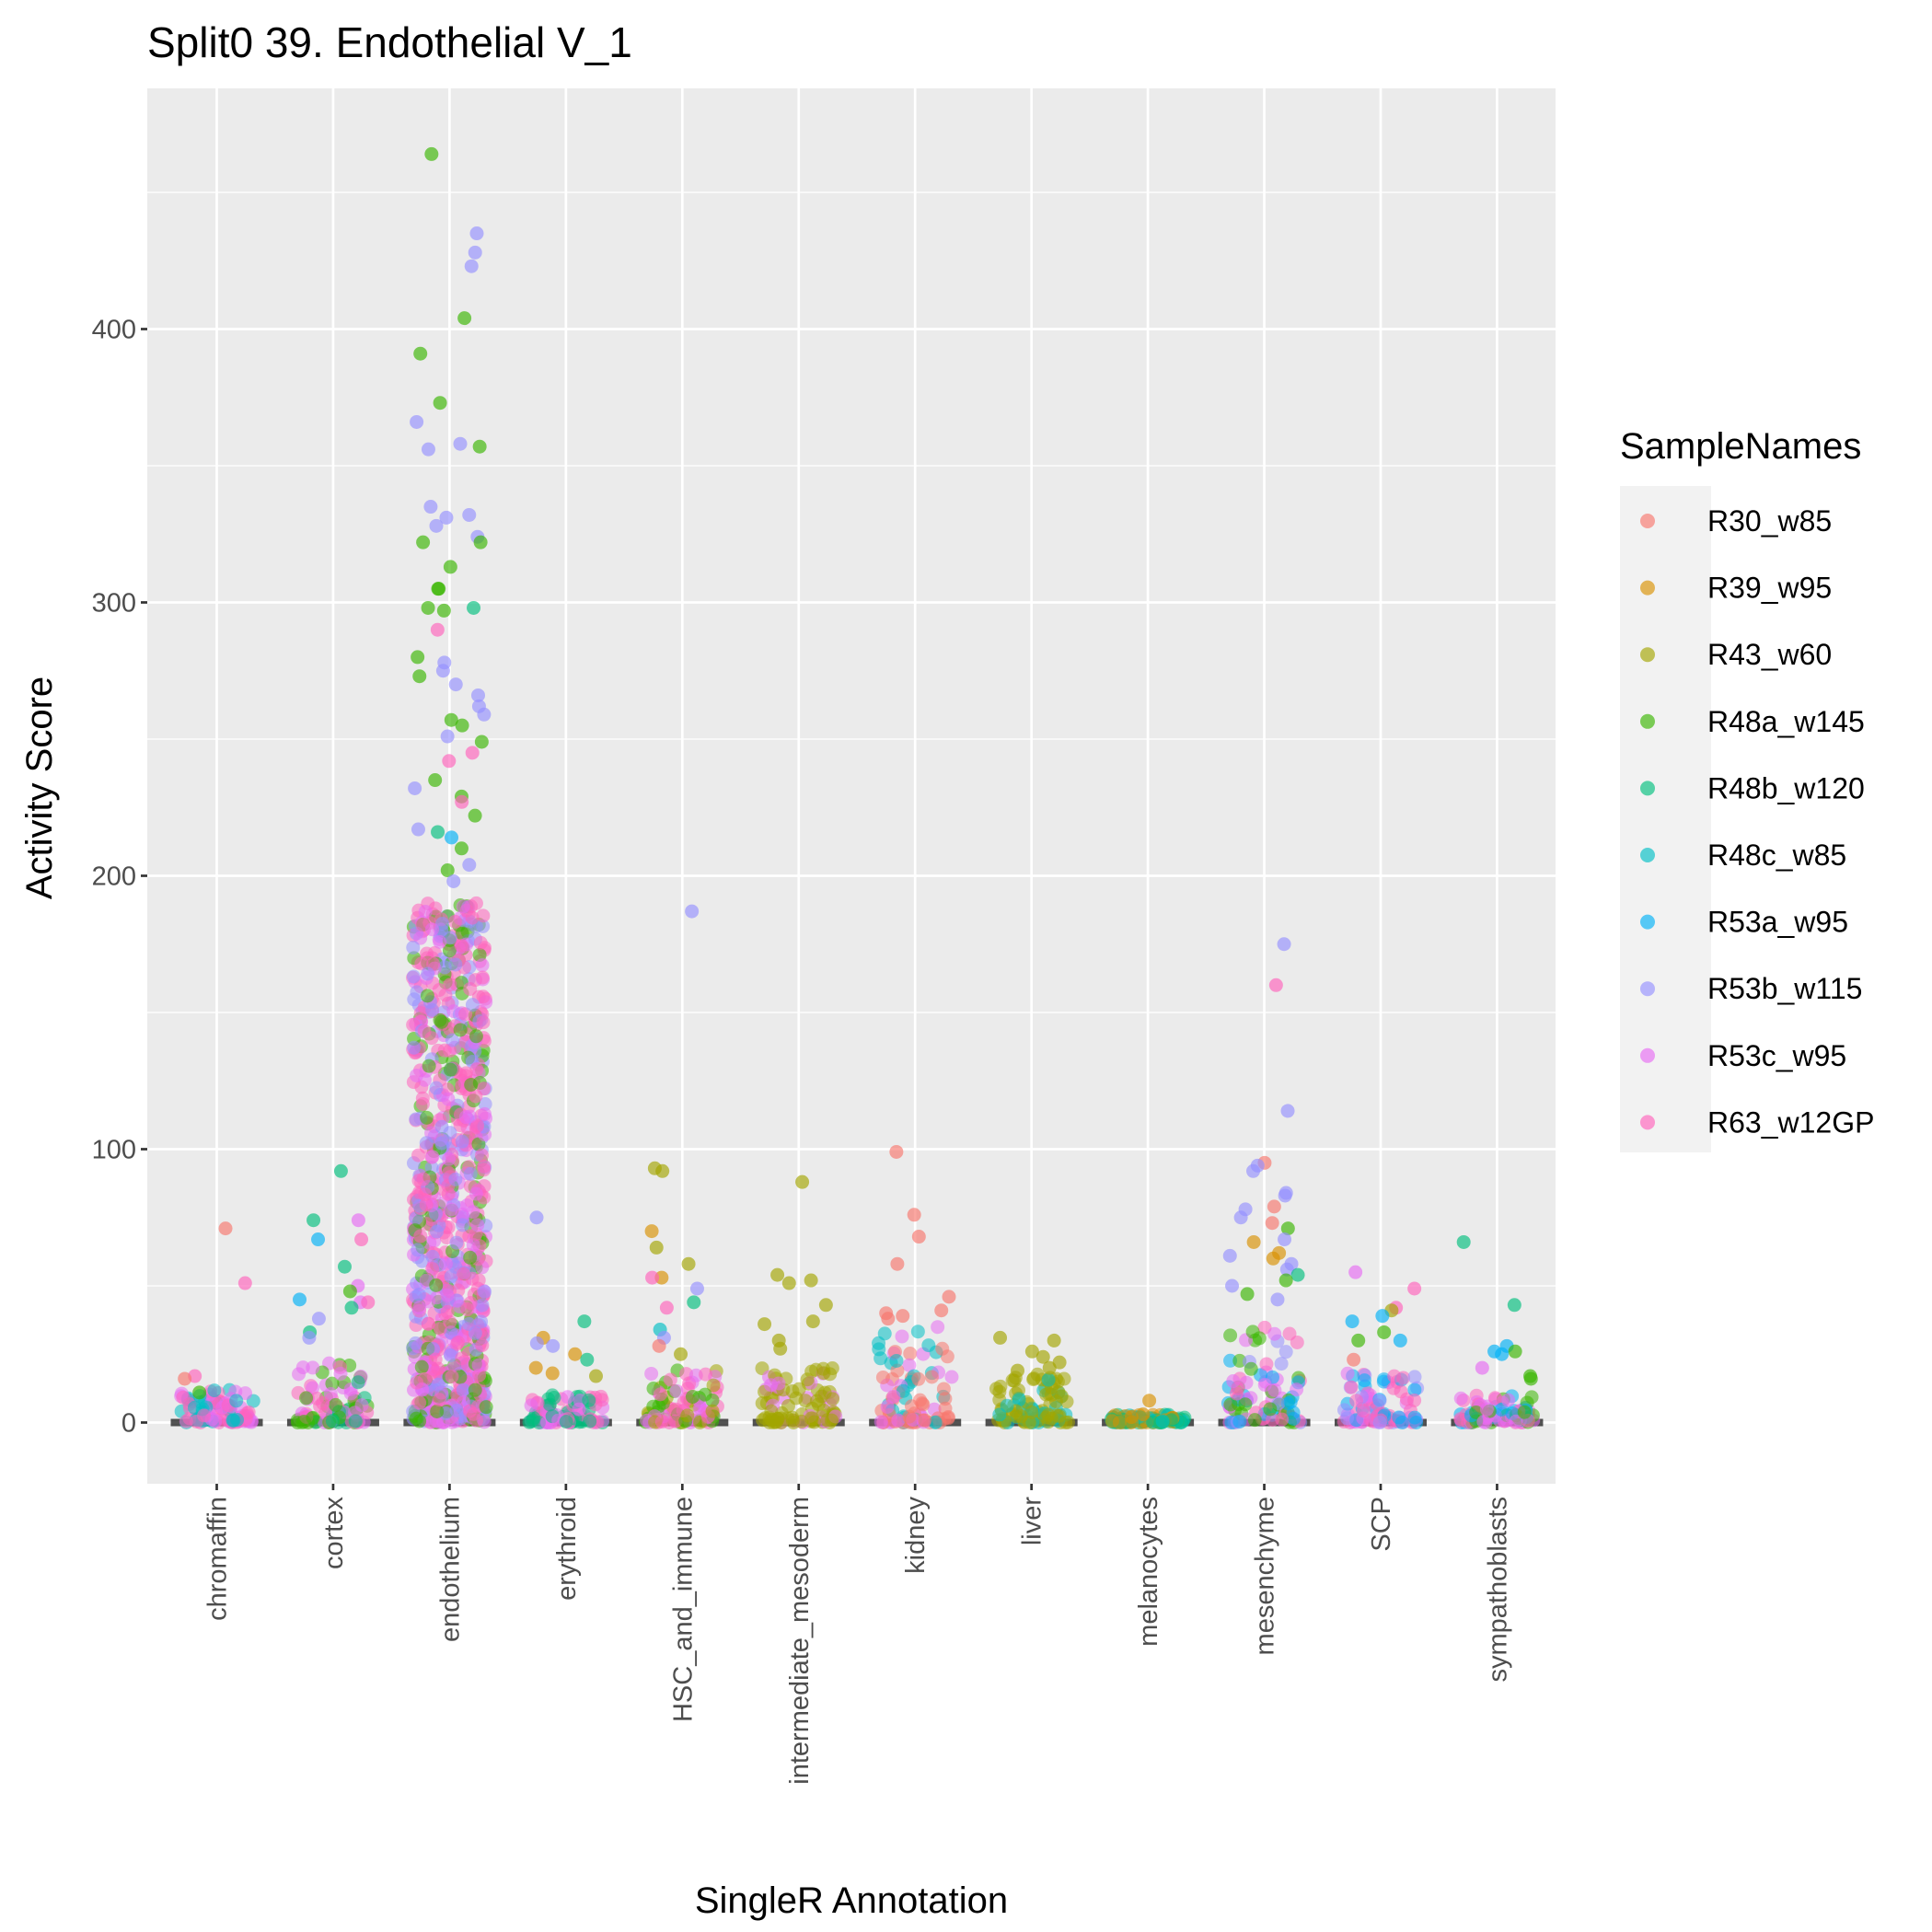  What do you see at coordinates (1777, 1055) in the screenshot?
I see `legend-label-r53c-w95: R53c_w95` at bounding box center [1777, 1055].